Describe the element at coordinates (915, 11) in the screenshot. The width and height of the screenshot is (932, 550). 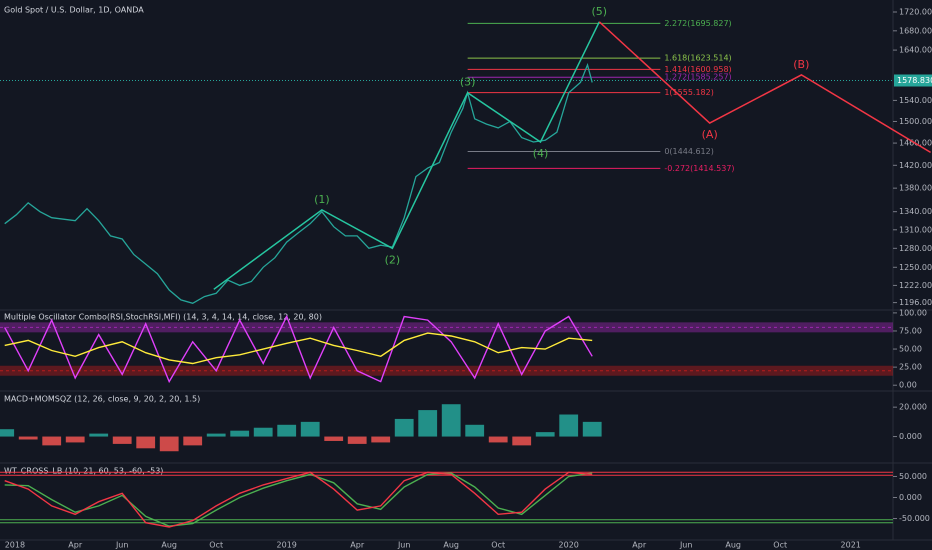
I see `y-tick-label: 1720.000` at that location.